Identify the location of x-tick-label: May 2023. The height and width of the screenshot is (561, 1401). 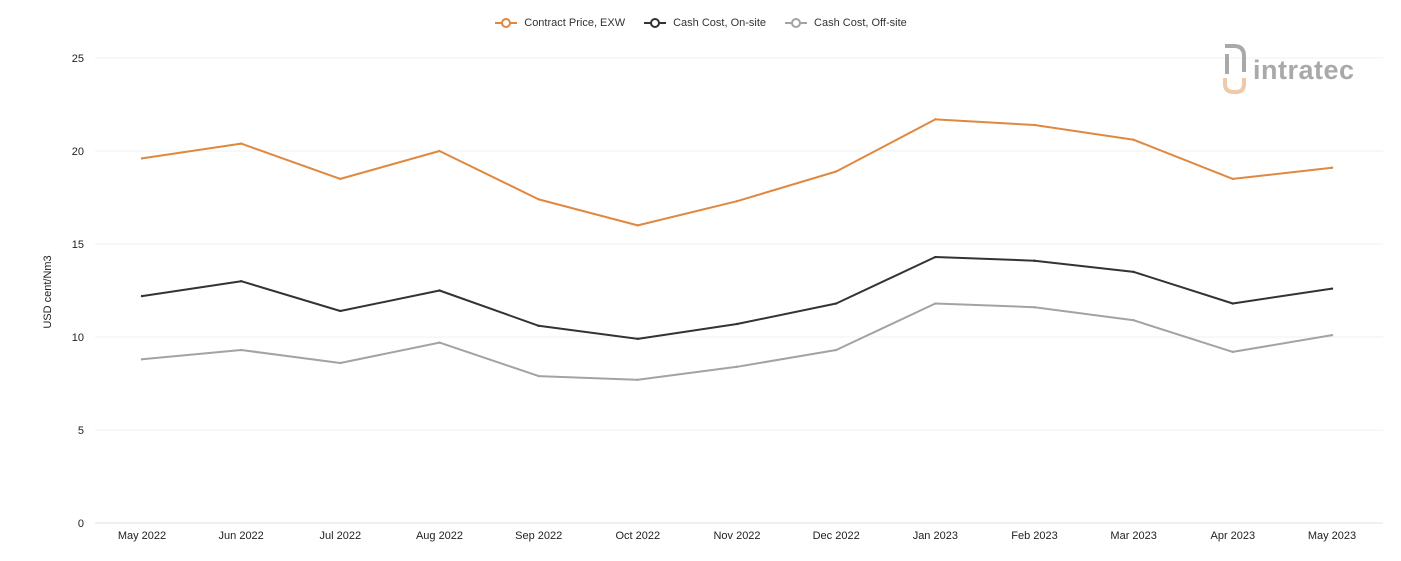
(1332, 536).